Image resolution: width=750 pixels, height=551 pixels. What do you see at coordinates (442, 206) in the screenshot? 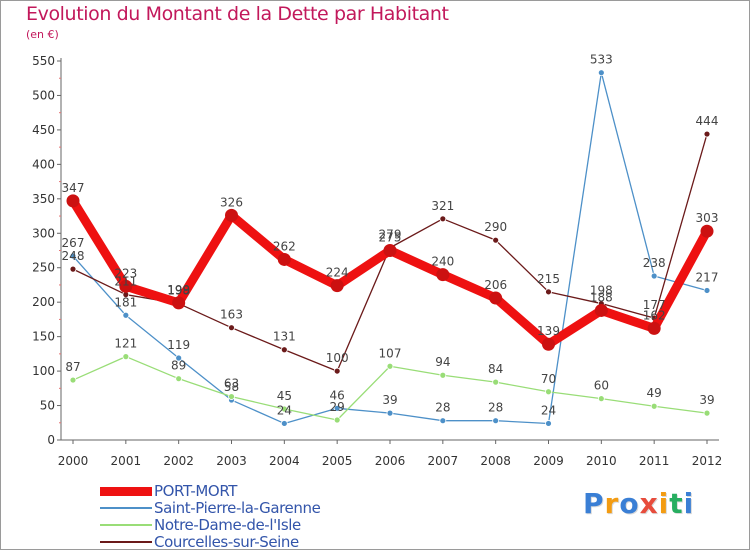
I see `data-label: 321` at bounding box center [442, 206].